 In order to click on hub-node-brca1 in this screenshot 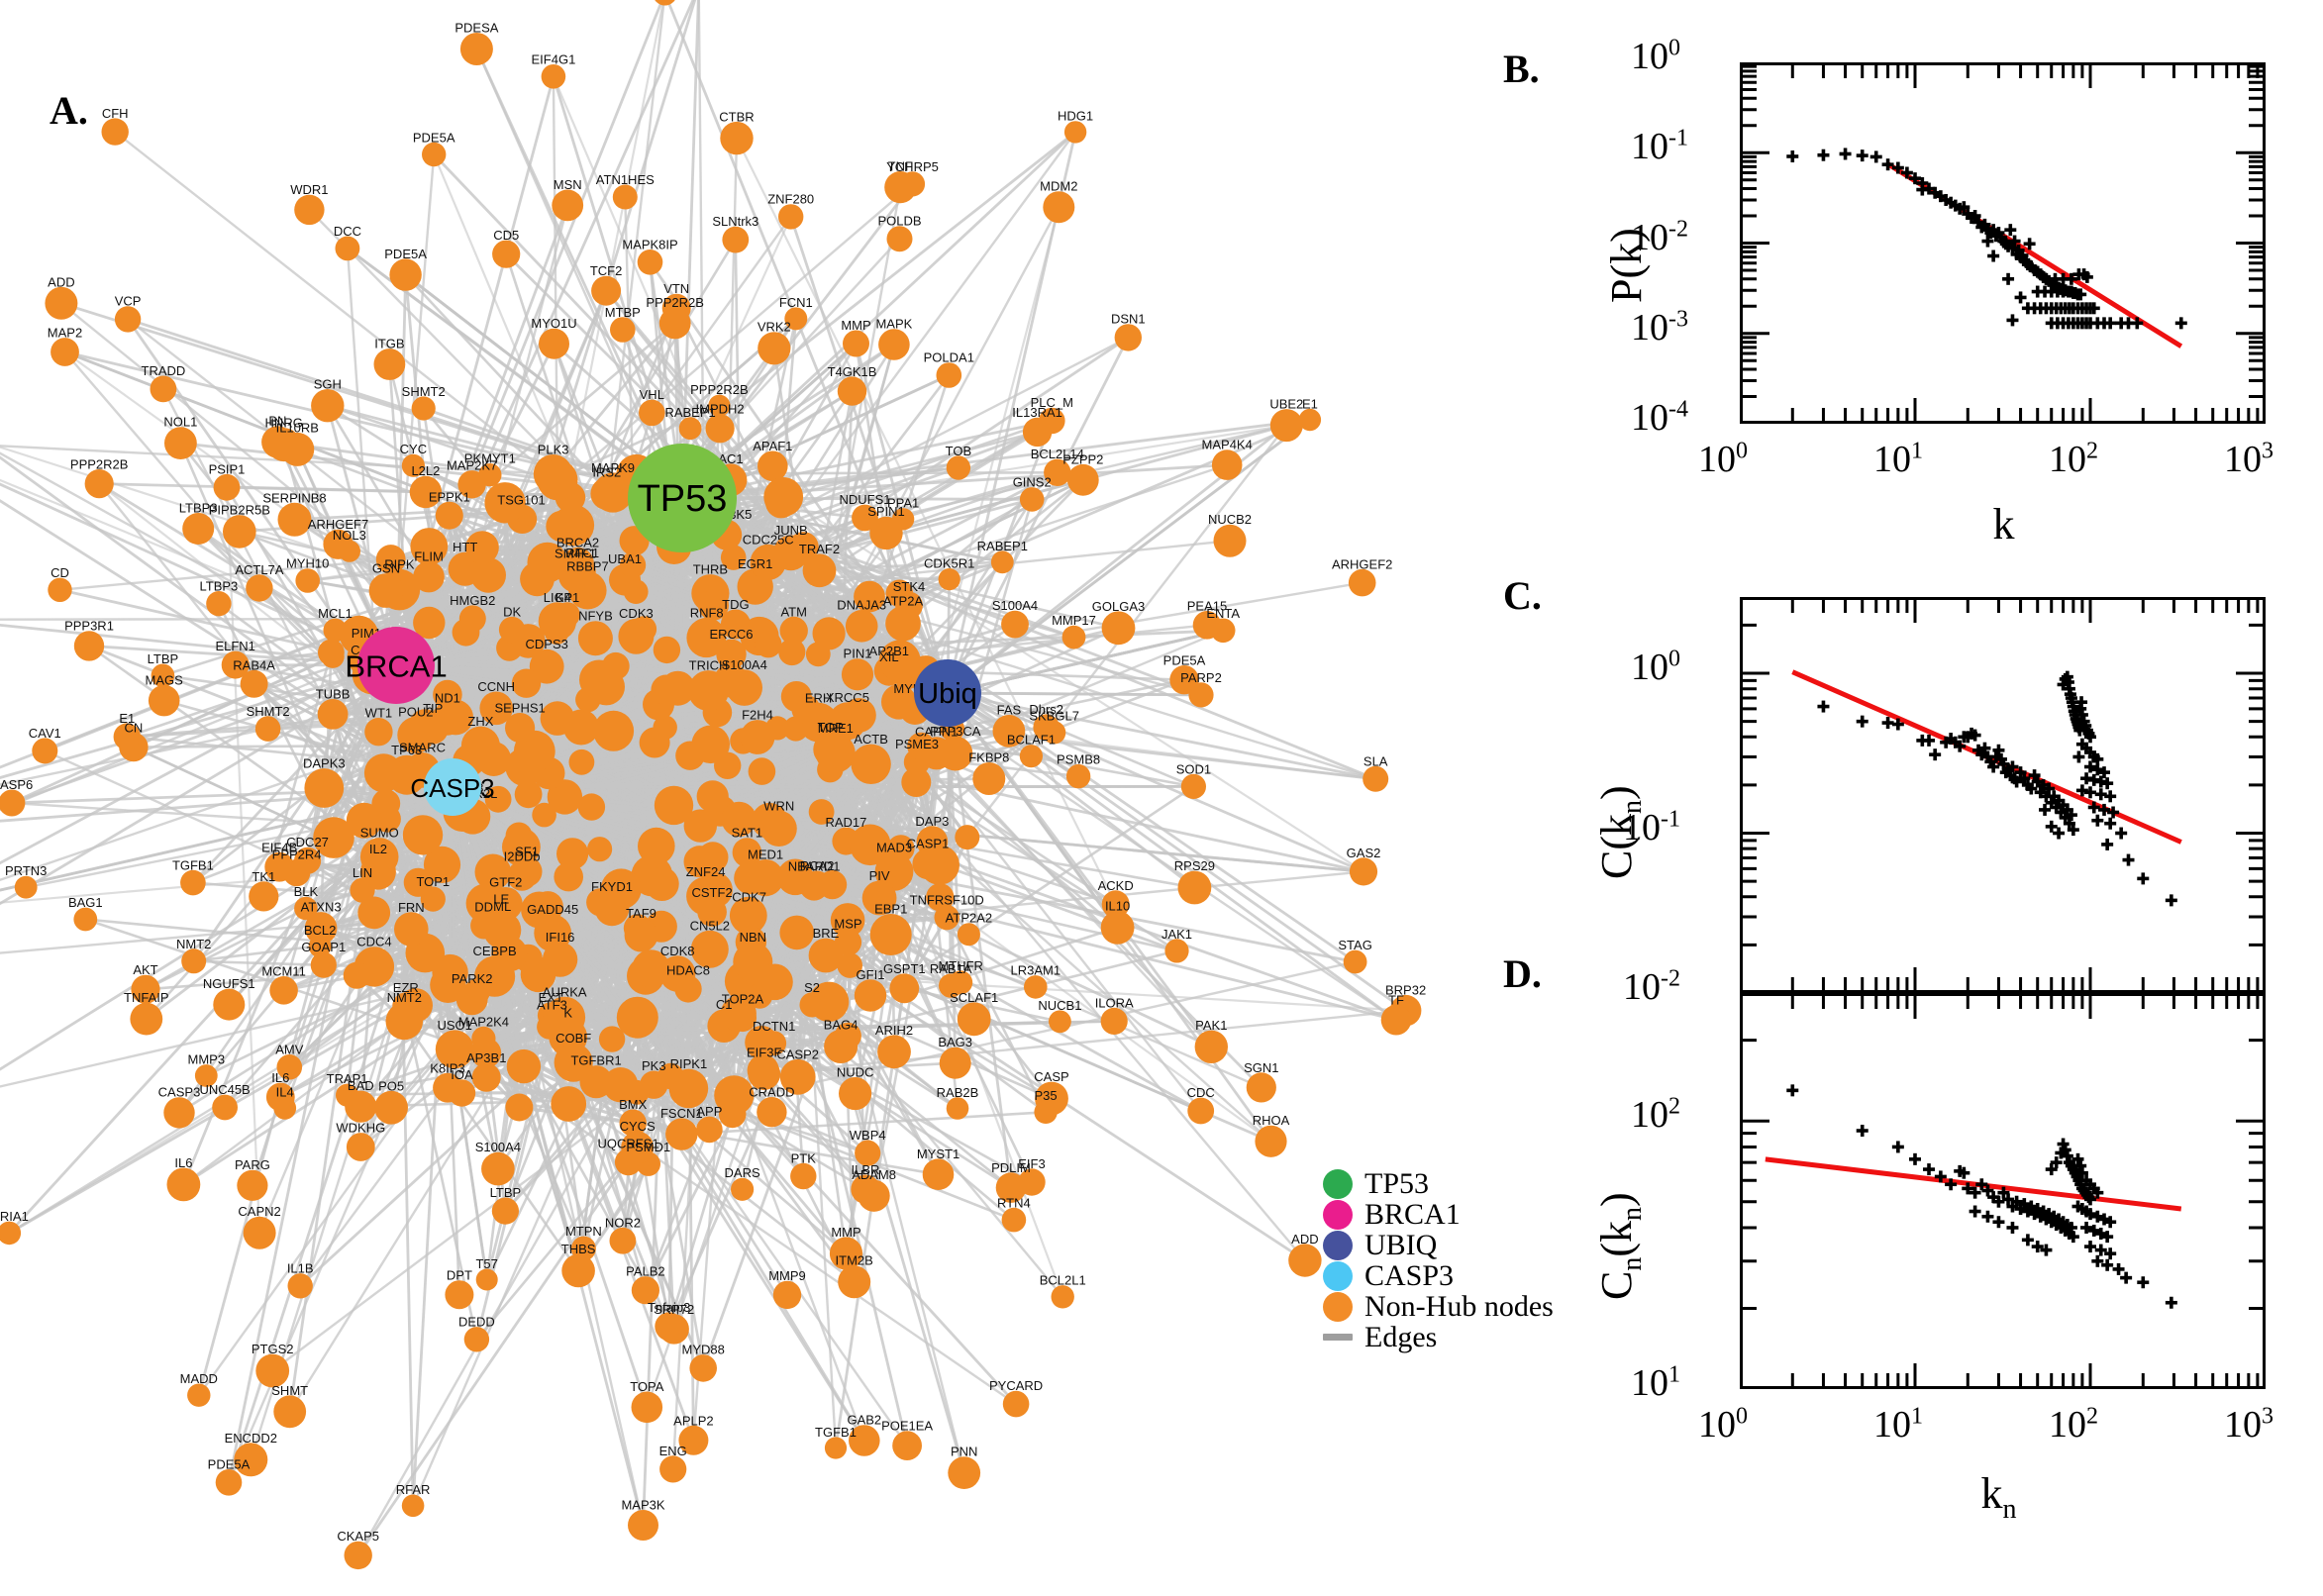, I will do `click(396, 665)`.